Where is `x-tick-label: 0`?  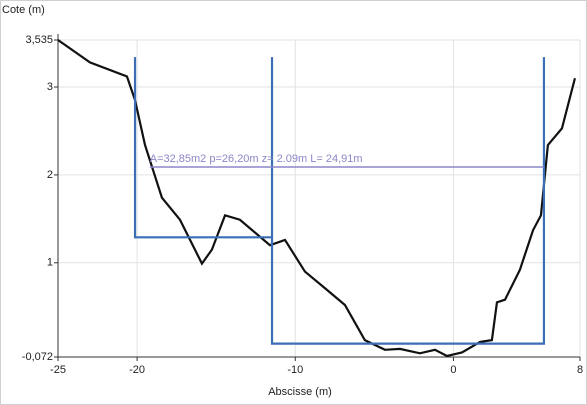
x-tick-label: 0 is located at coordinates (453, 370).